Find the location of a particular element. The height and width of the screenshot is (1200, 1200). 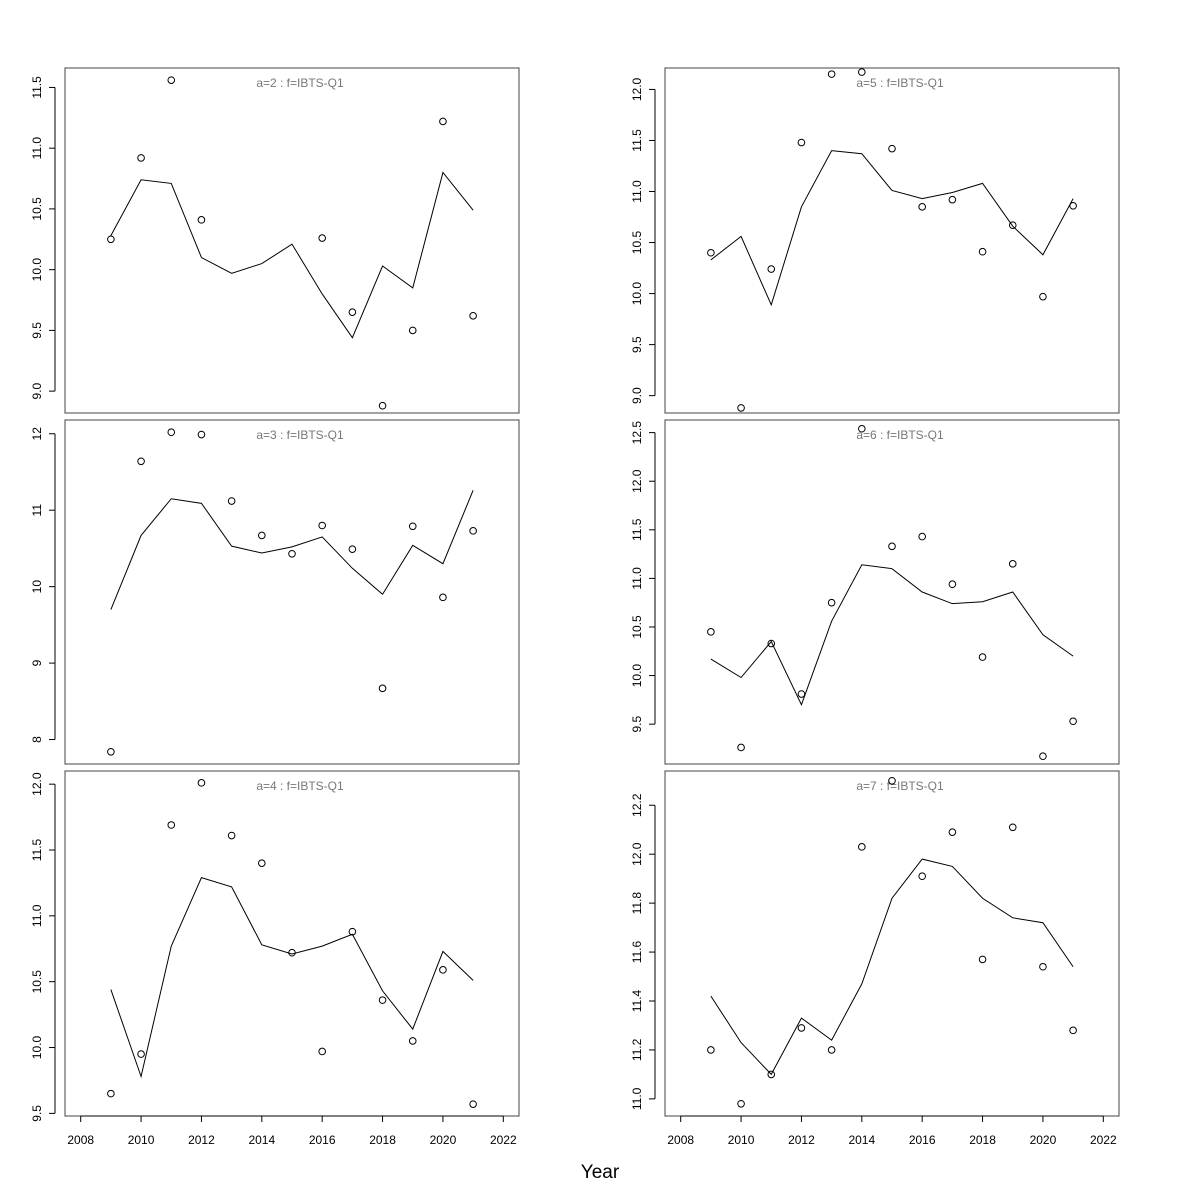

panel-title: a=3 : f=IBTS-Q1 is located at coordinates (300, 435).